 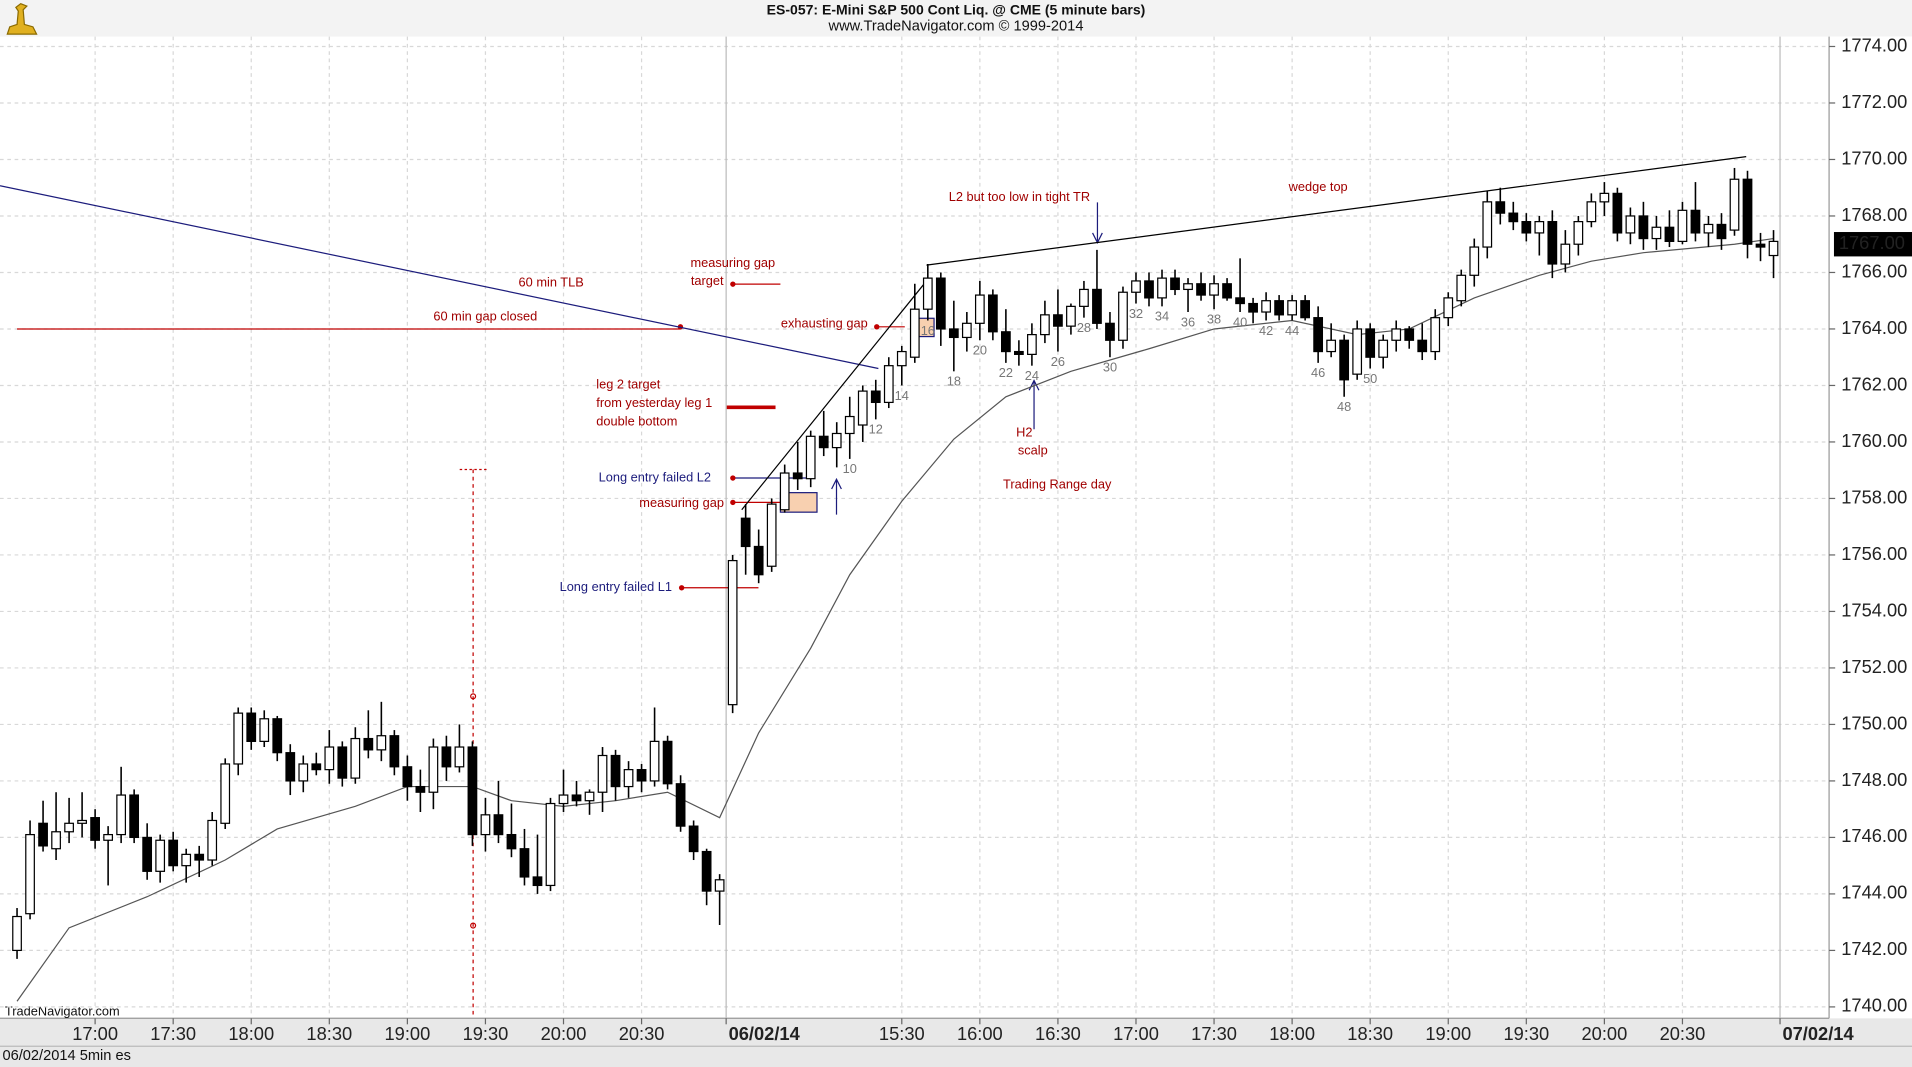 I want to click on y-axis-band, so click(x=1870, y=527).